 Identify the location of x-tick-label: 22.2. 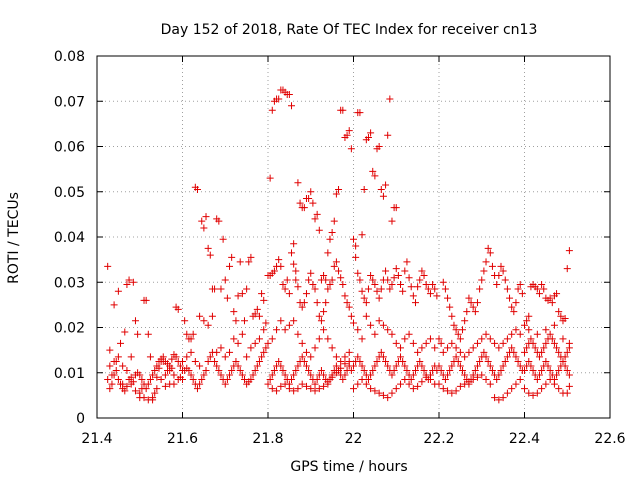
(438, 439).